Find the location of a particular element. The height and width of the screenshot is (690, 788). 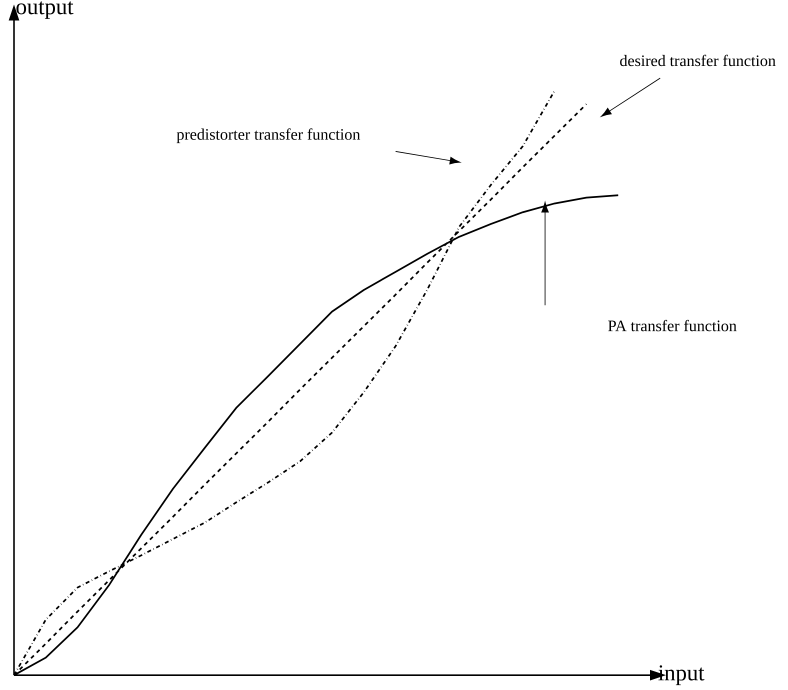

text: desired transfer function is located at coordinates (698, 60).